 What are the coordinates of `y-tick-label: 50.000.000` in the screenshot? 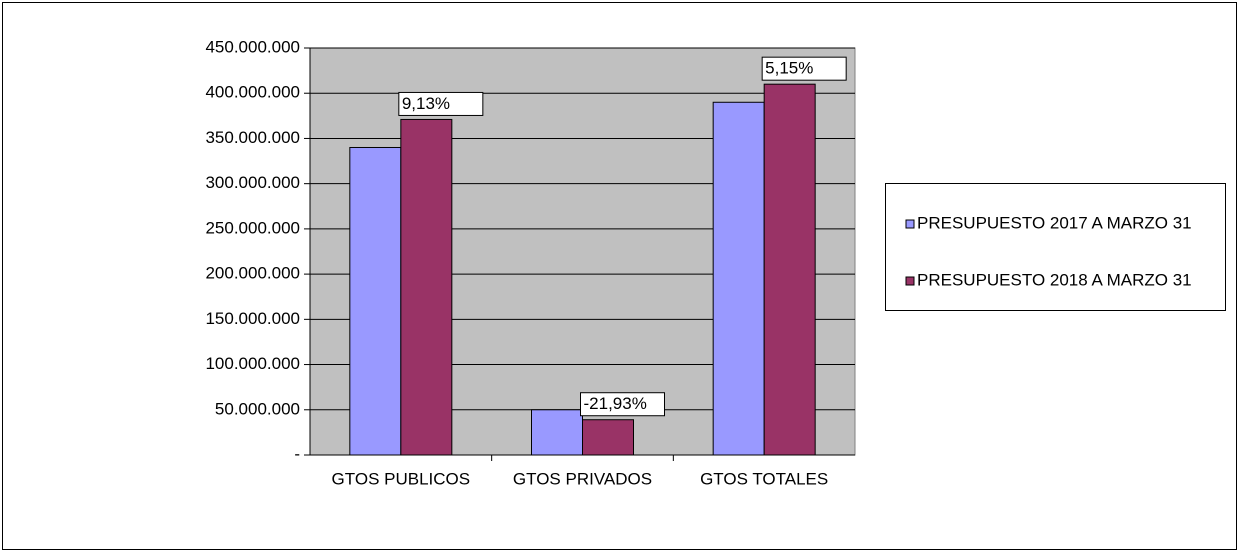 It's located at (257, 408).